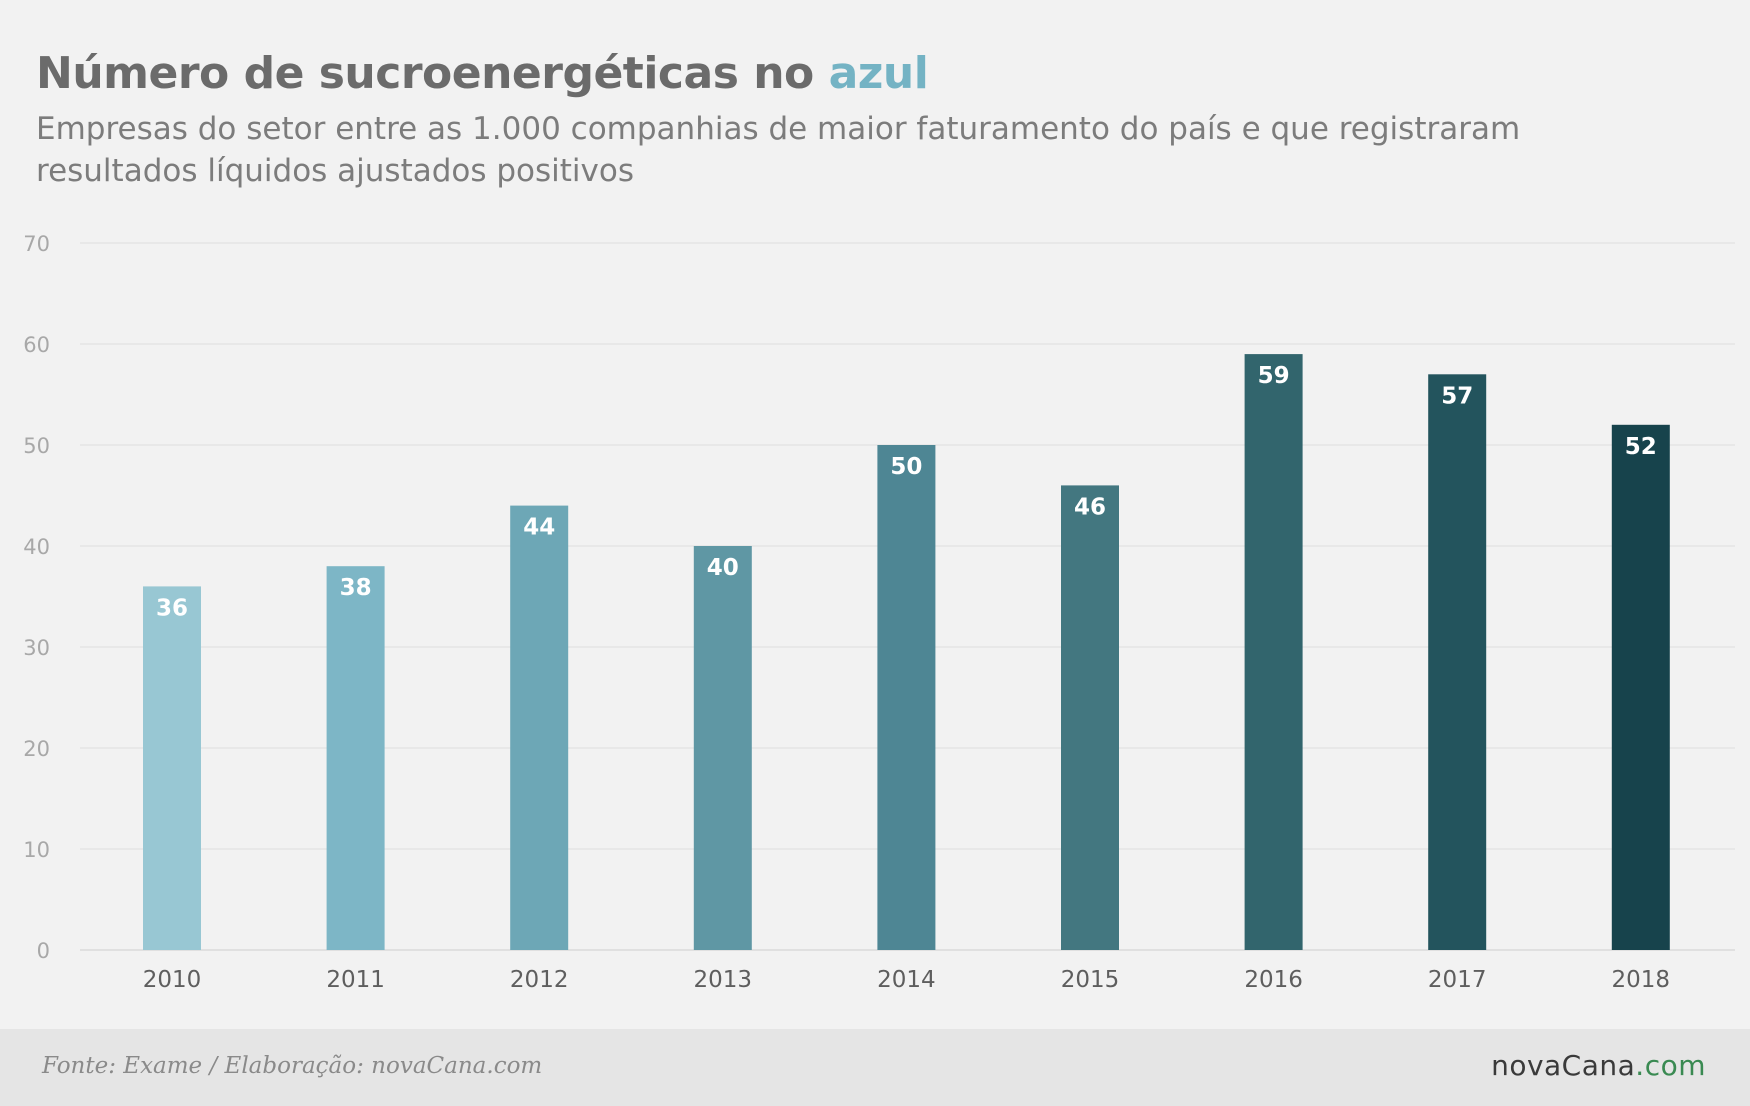  What do you see at coordinates (1090, 507) in the screenshot?
I see `bar-value-label: 46` at bounding box center [1090, 507].